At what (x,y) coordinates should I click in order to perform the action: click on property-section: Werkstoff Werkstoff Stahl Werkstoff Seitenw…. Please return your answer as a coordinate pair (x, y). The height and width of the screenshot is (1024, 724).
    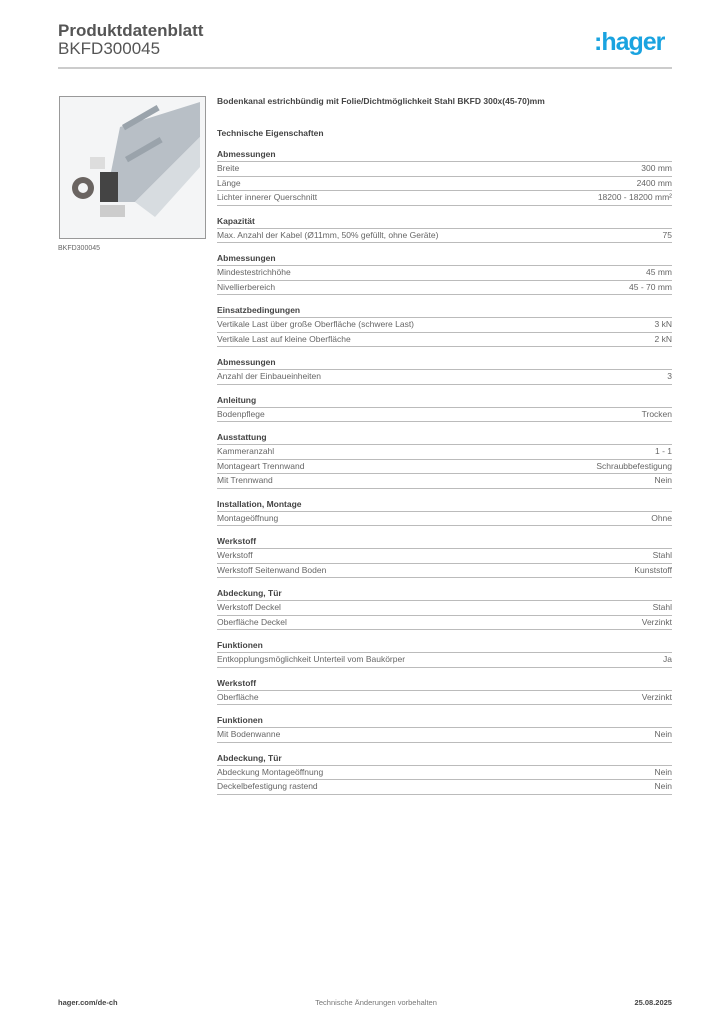
    Looking at the image, I should click on (444, 556).